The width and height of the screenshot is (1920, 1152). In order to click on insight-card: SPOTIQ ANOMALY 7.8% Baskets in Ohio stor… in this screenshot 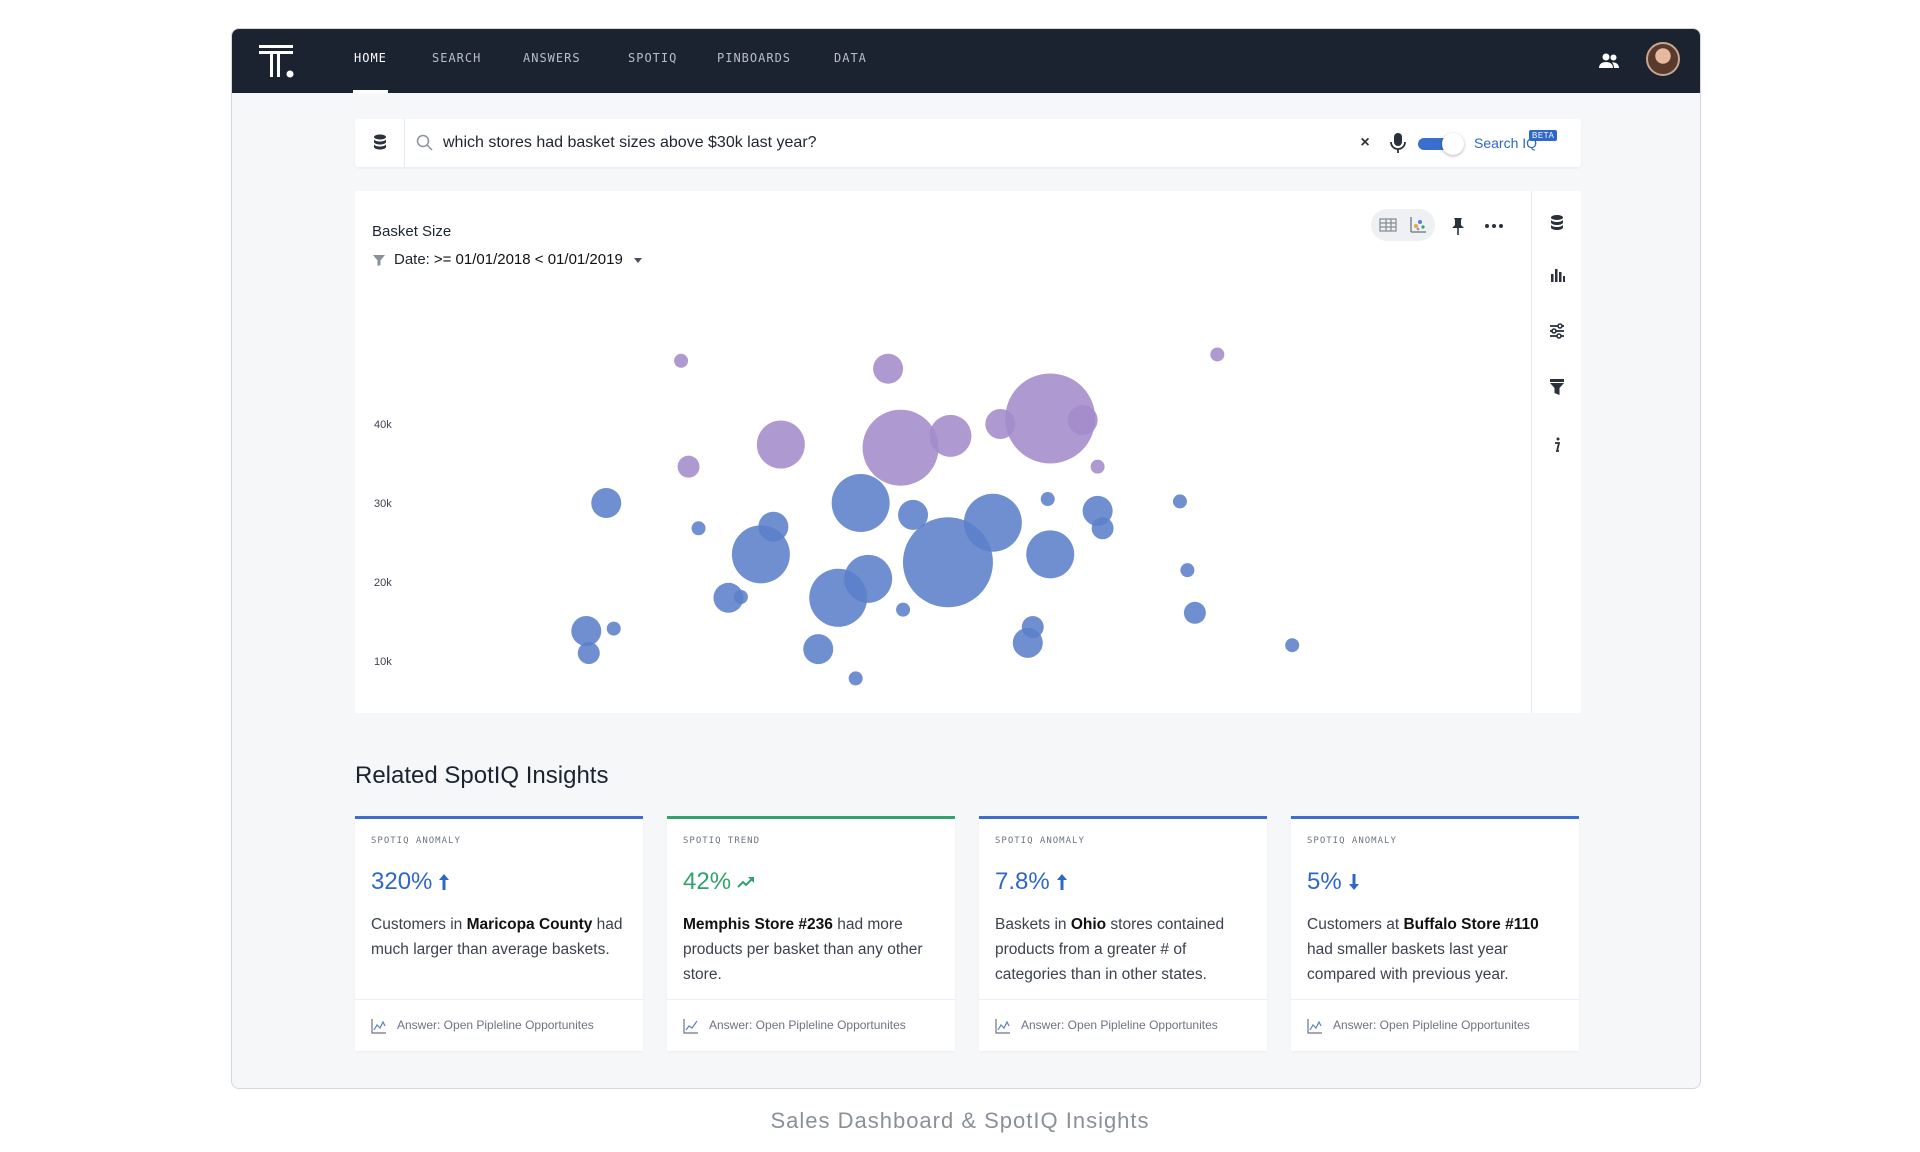, I will do `click(1123, 933)`.